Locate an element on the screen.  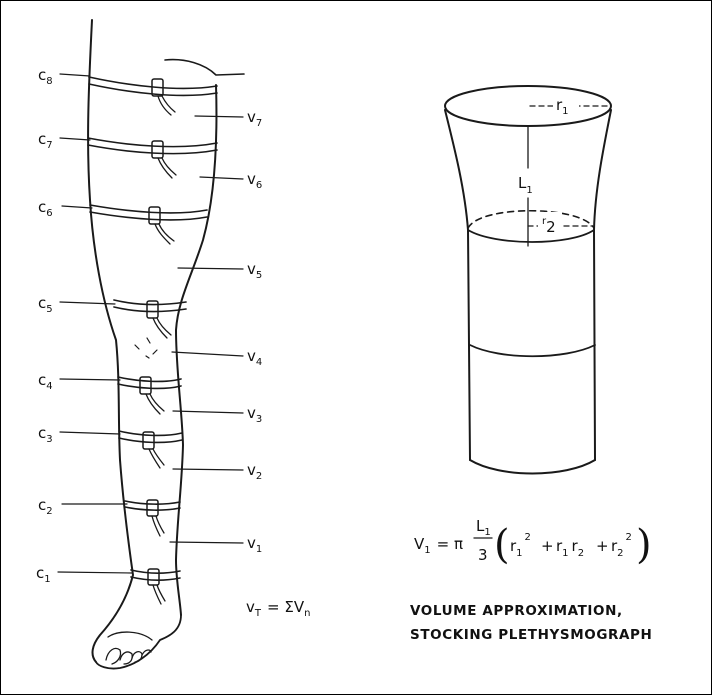
label-v2: v2 is located at coordinates (254, 471).